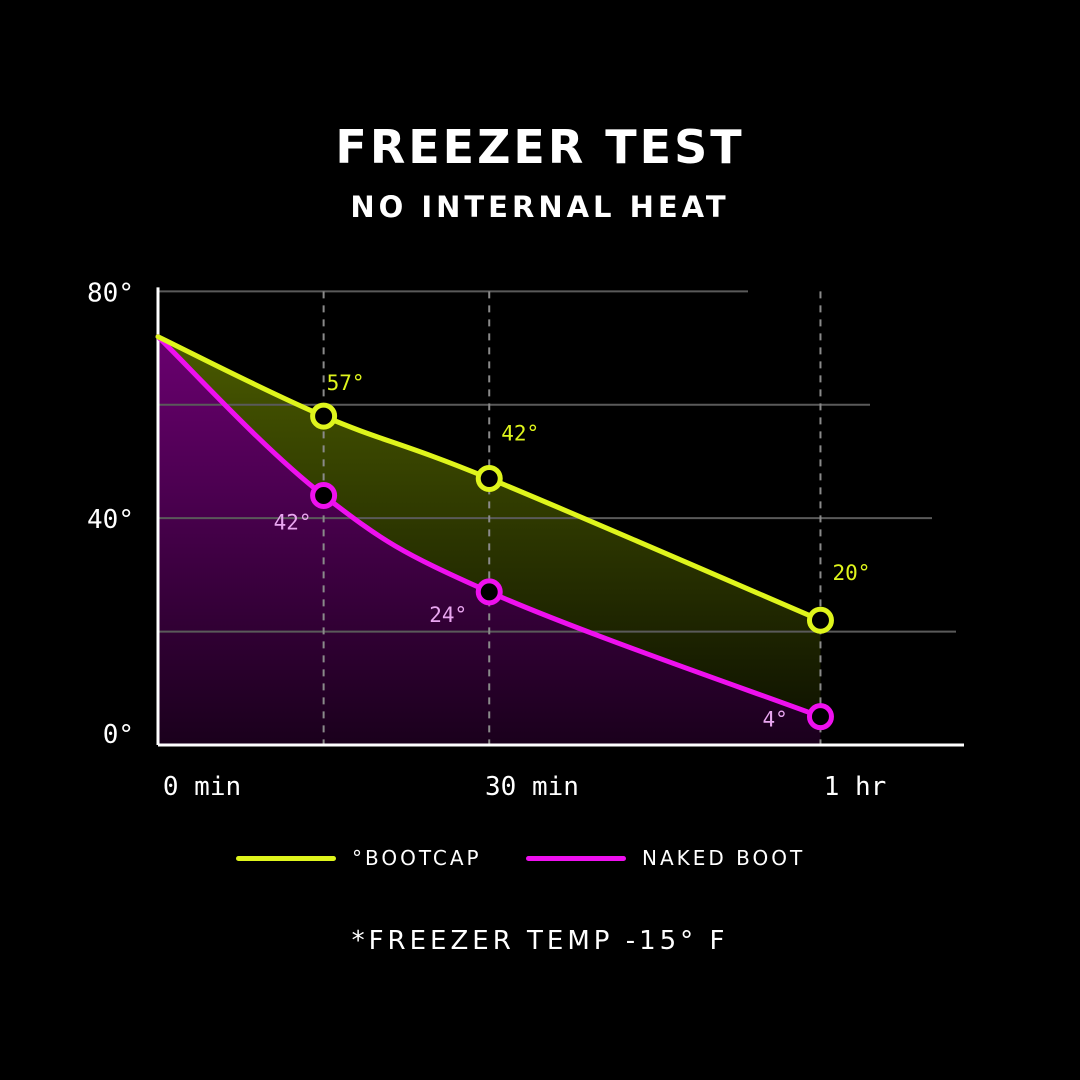 This screenshot has width=1080, height=1080. What do you see at coordinates (520, 433) in the screenshot?
I see `bootcap-point-label-1: 42°` at bounding box center [520, 433].